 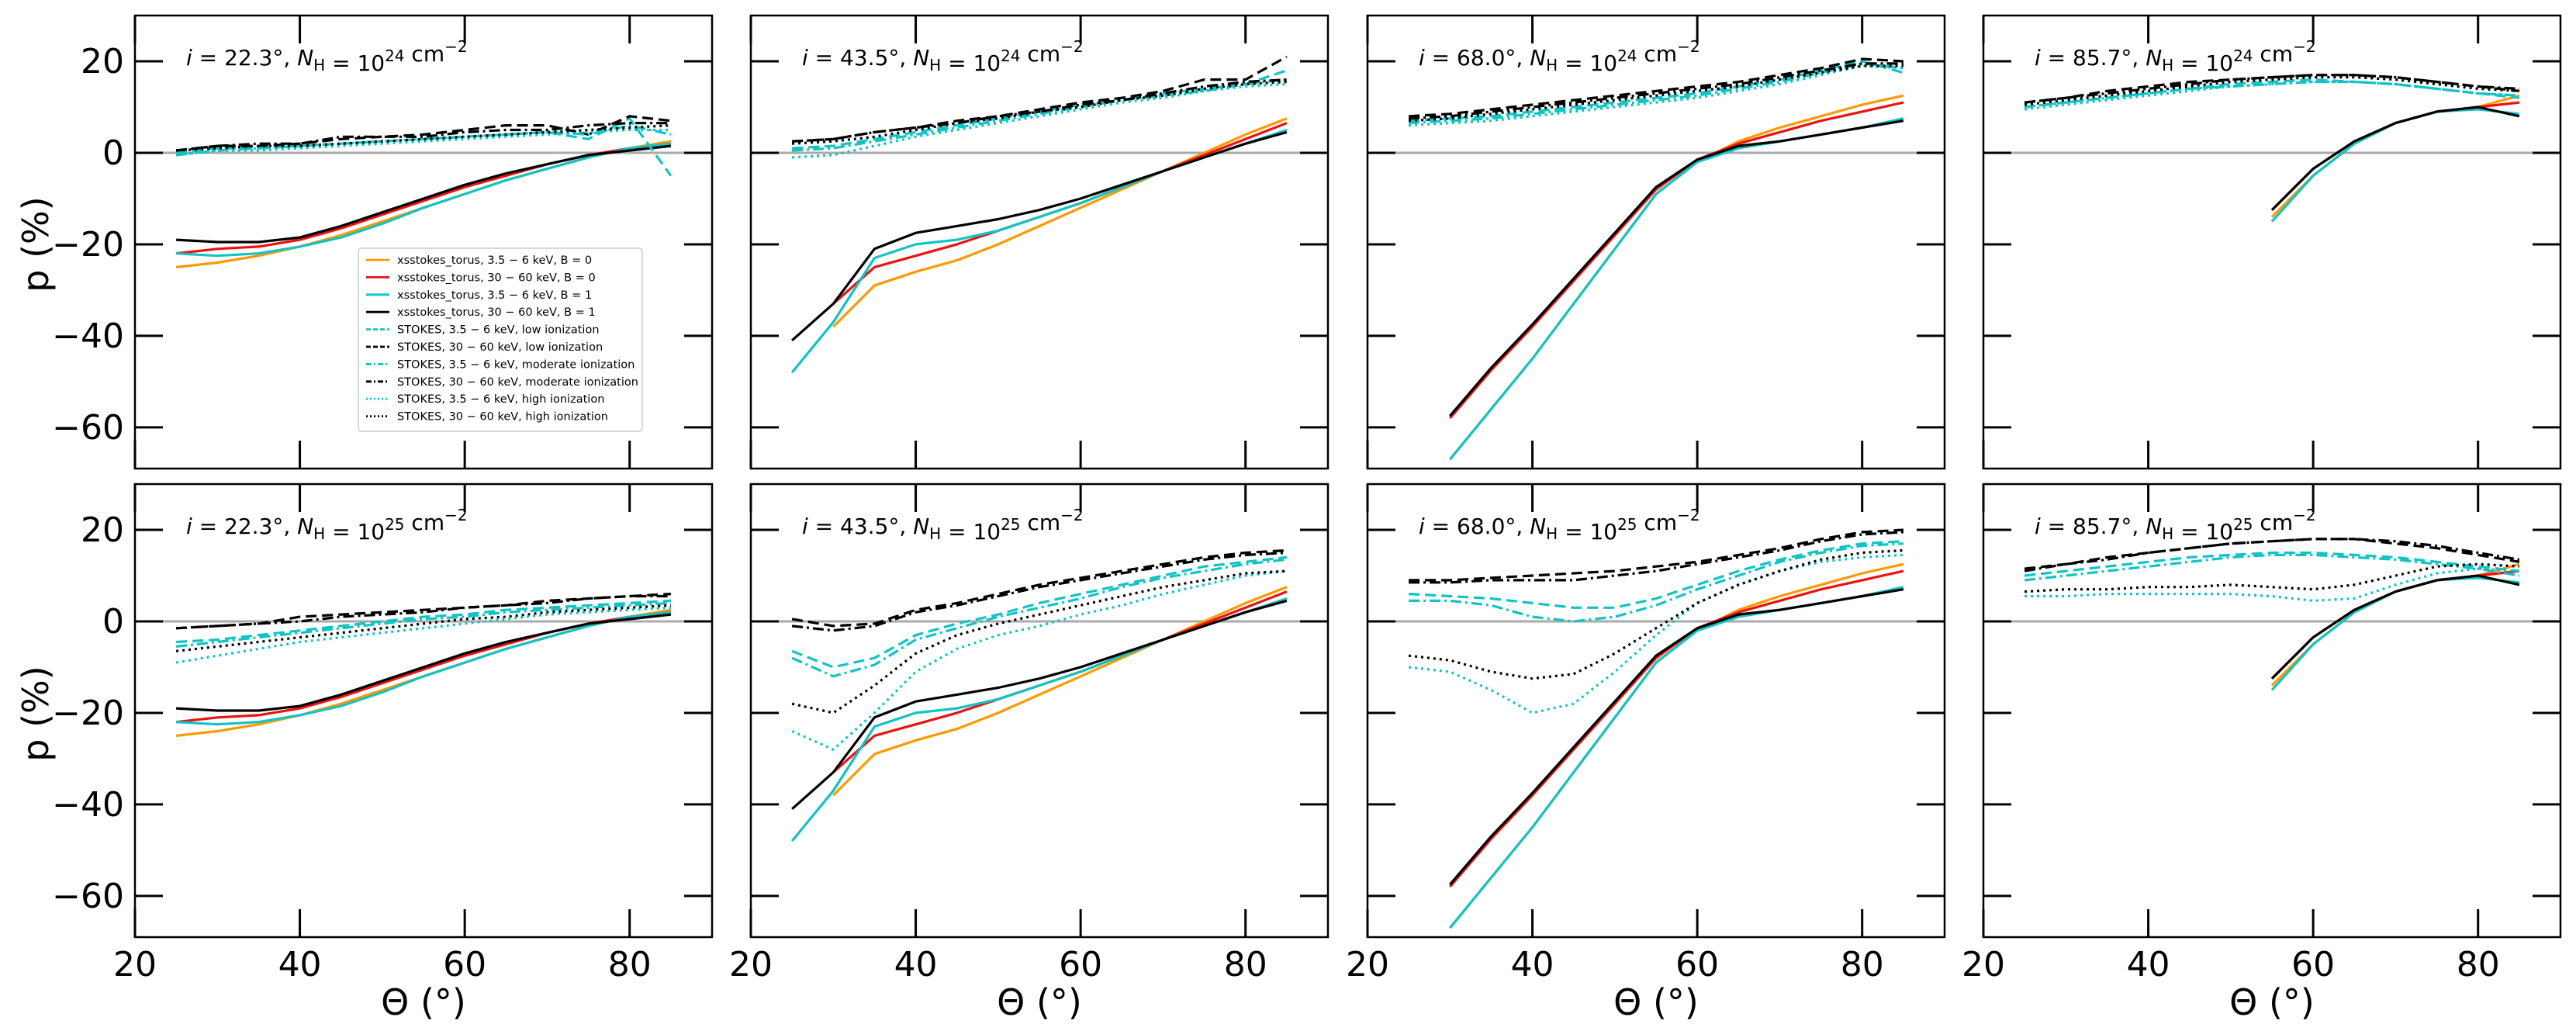 What do you see at coordinates (943, 56) in the screenshot?
I see `panel-title: i = 43.5°, NH = 1024 cm−2` at bounding box center [943, 56].